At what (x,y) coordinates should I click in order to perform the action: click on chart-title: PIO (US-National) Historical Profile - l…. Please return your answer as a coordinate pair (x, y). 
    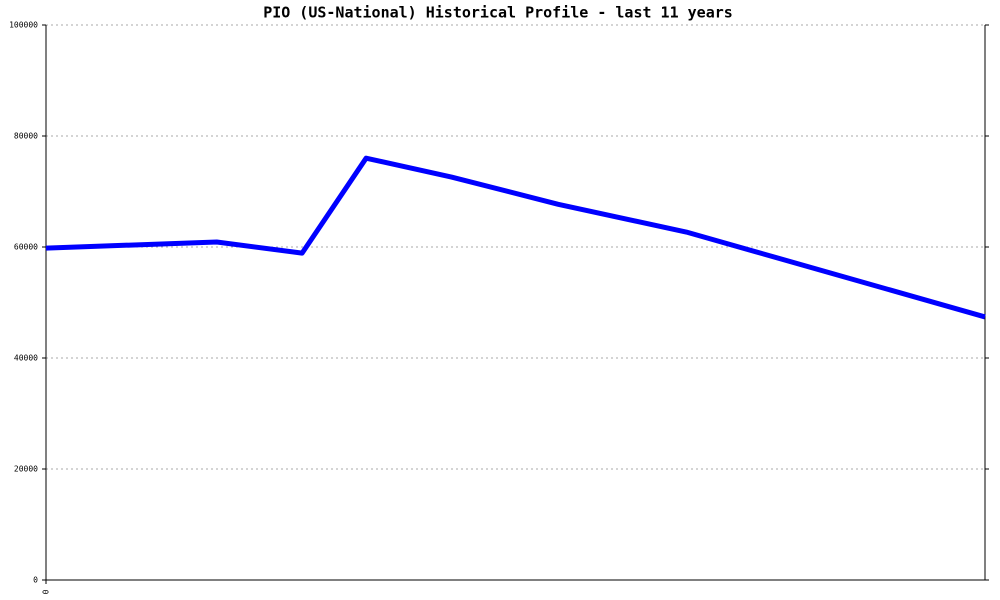
    Looking at the image, I should click on (498, 13).